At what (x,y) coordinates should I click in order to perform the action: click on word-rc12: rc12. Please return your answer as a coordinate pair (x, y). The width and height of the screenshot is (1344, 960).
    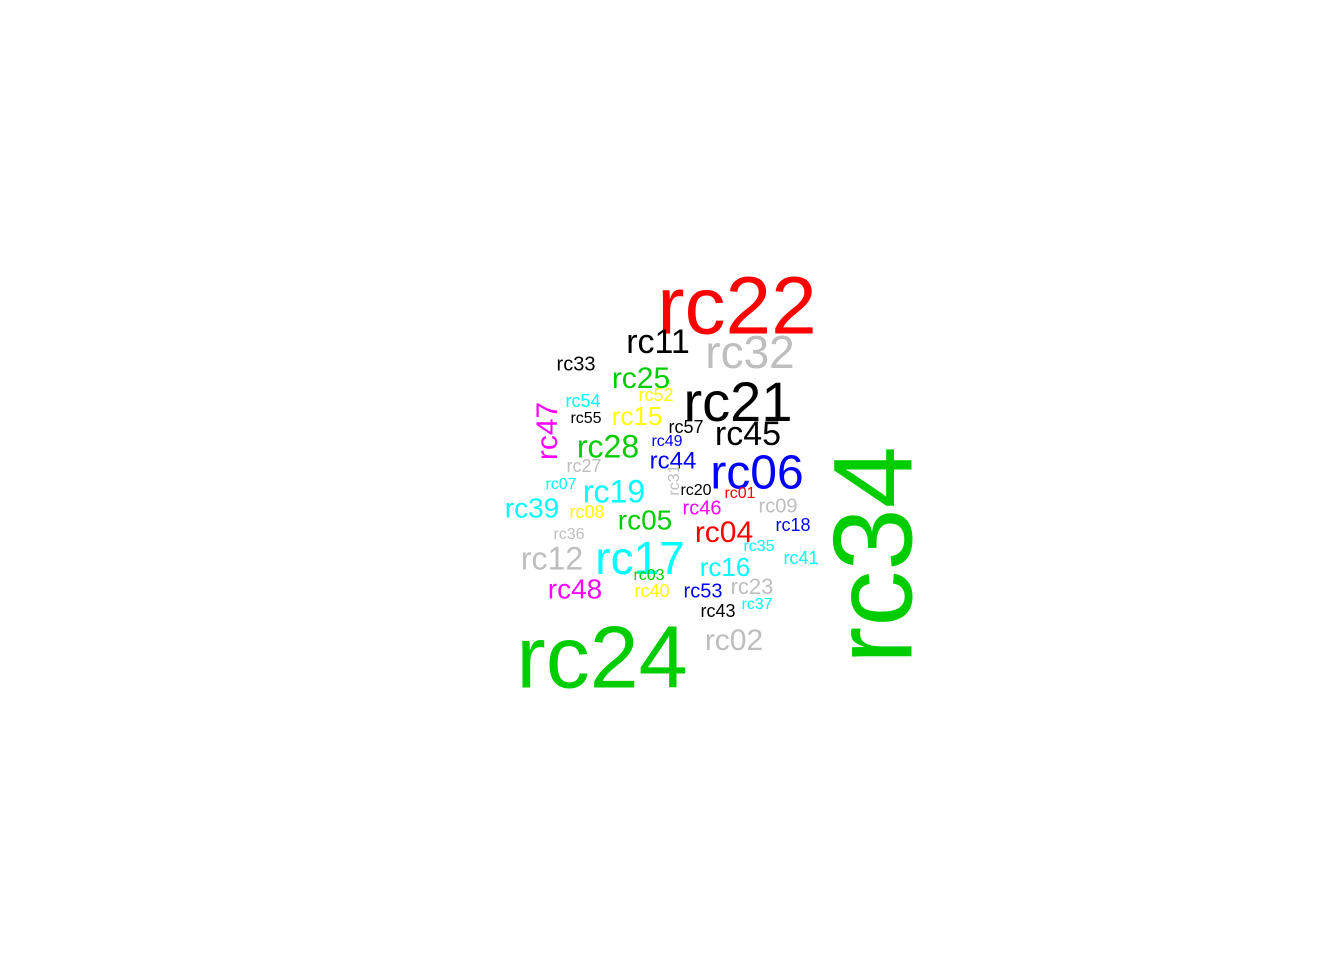
    Looking at the image, I should click on (552, 558).